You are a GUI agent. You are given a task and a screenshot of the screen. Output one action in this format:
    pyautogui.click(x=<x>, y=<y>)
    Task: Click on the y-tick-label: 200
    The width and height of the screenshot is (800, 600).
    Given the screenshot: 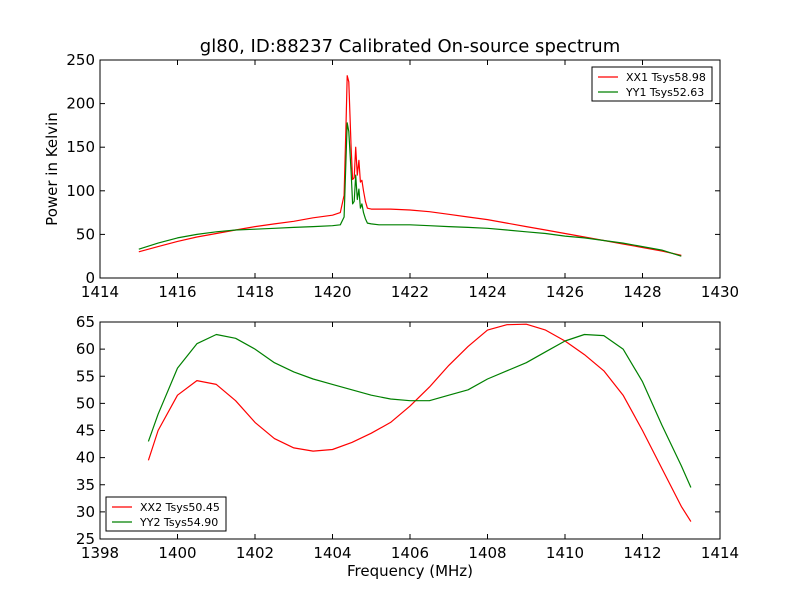 What is the action you would take?
    pyautogui.click(x=80, y=104)
    